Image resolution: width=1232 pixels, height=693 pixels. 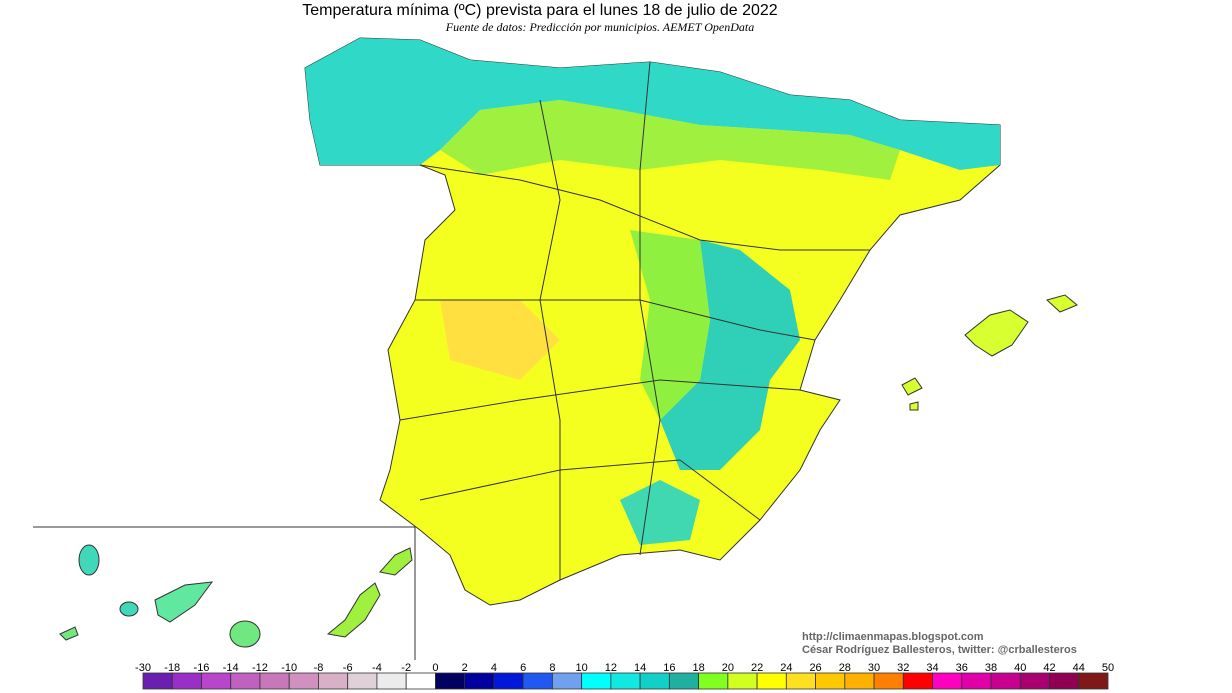 I want to click on balearic, so click(x=989, y=352).